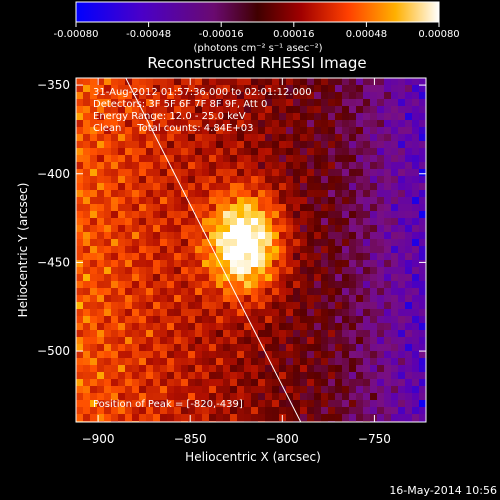 This screenshot has height=500, width=500. What do you see at coordinates (98, 439) in the screenshot?
I see `x-tick-label: −900` at bounding box center [98, 439].